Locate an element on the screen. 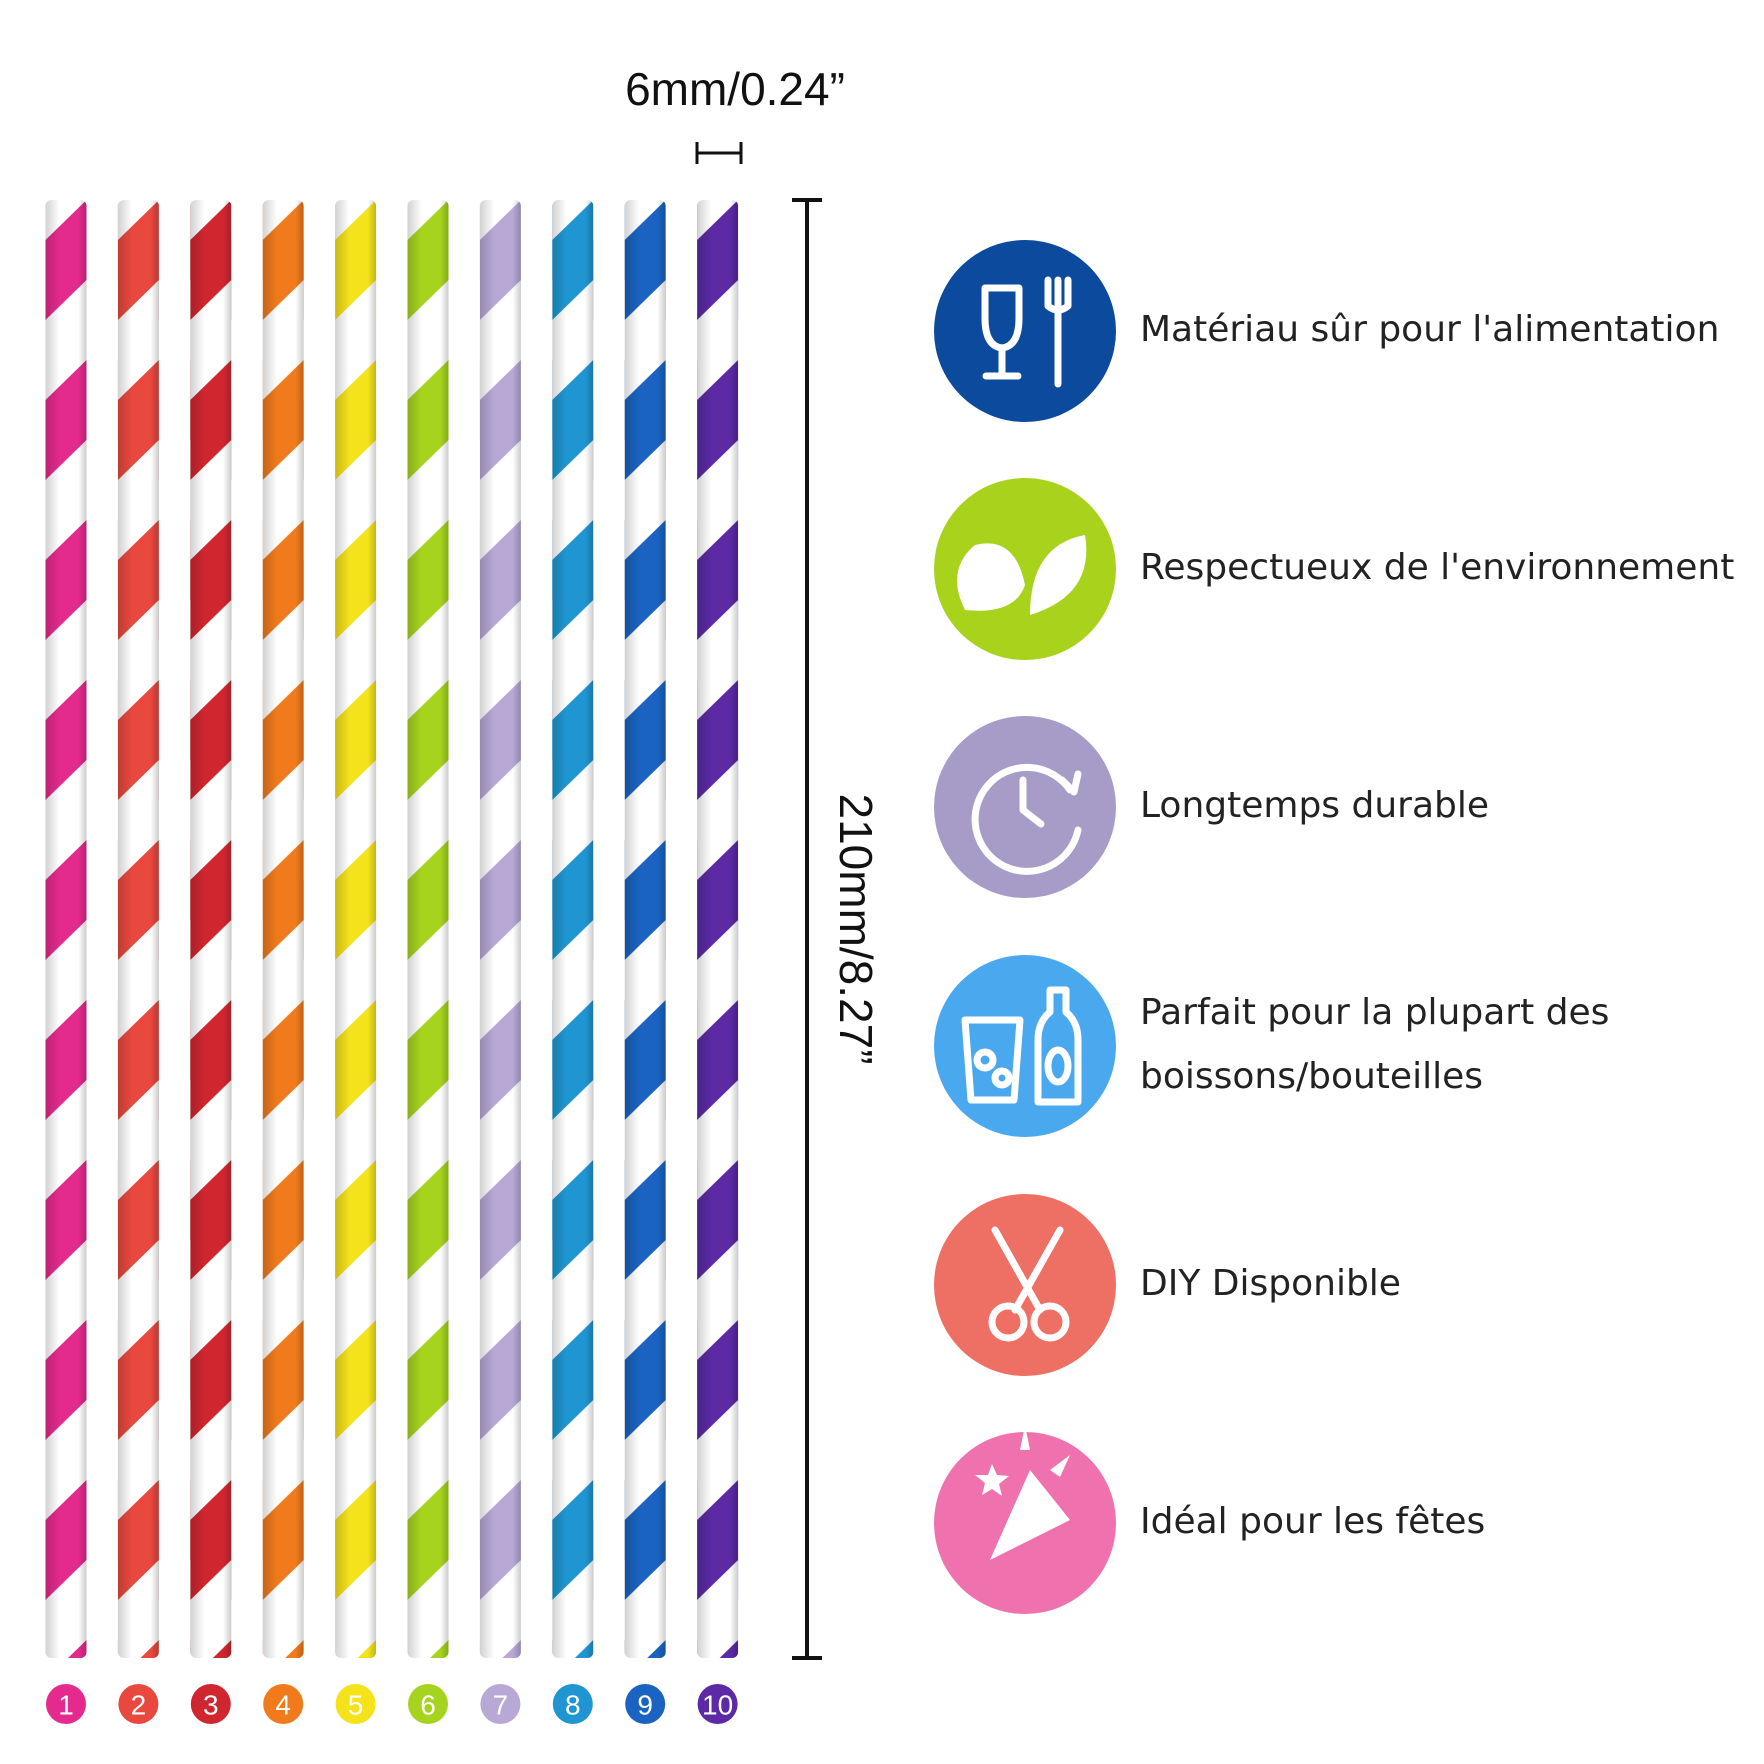 The image size is (1764, 1764). straw-number: 6 is located at coordinates (428, 1705).